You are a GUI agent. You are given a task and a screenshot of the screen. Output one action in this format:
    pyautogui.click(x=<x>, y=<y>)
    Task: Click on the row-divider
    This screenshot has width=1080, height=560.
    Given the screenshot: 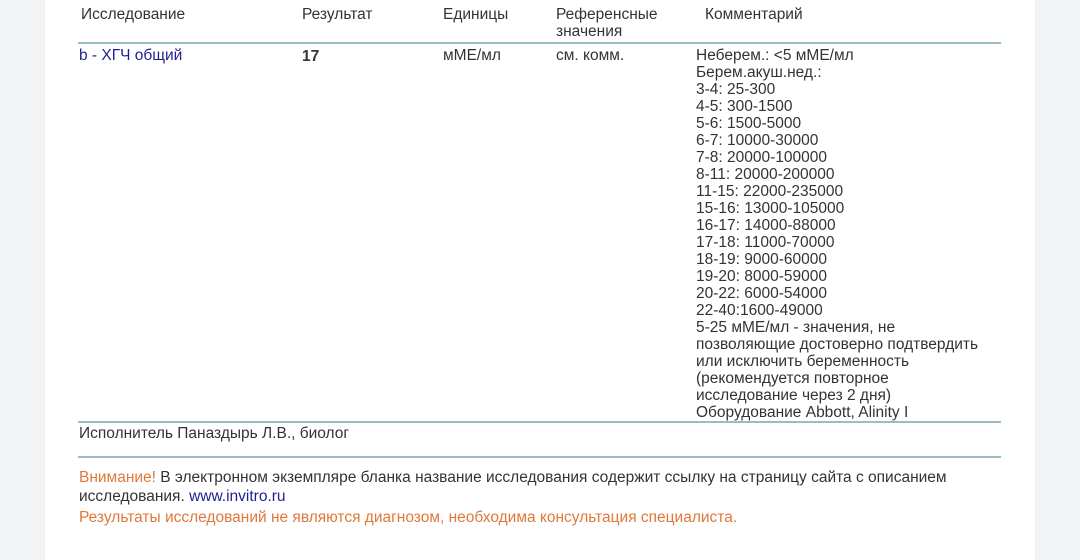 What is the action you would take?
    pyautogui.click(x=539, y=422)
    